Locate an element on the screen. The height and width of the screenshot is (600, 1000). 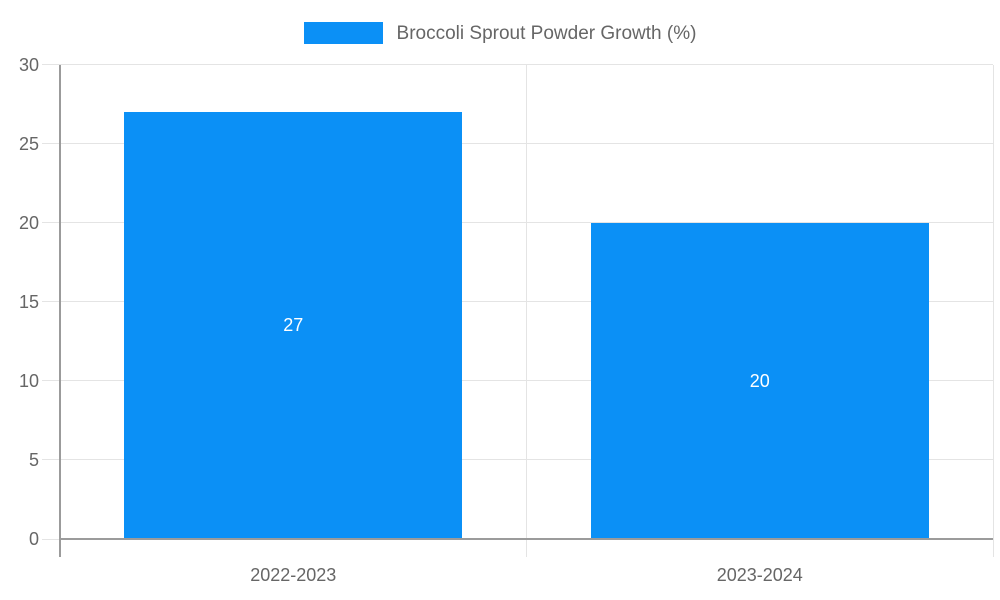
legend-item: Broccoli Sprout Powder Growth (%) is located at coordinates (500, 33).